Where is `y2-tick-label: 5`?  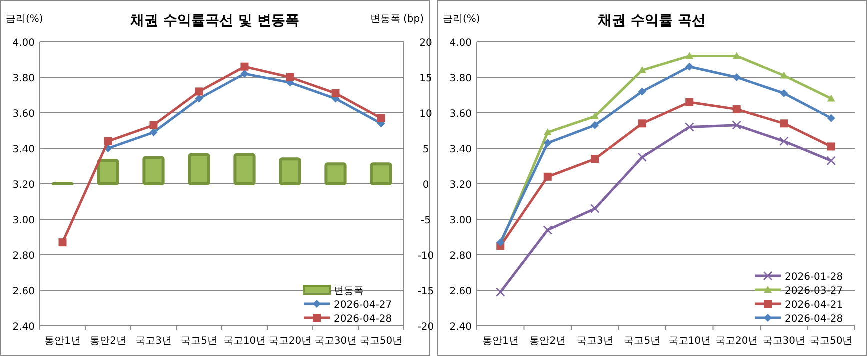
y2-tick-label: 5 is located at coordinates (426, 150).